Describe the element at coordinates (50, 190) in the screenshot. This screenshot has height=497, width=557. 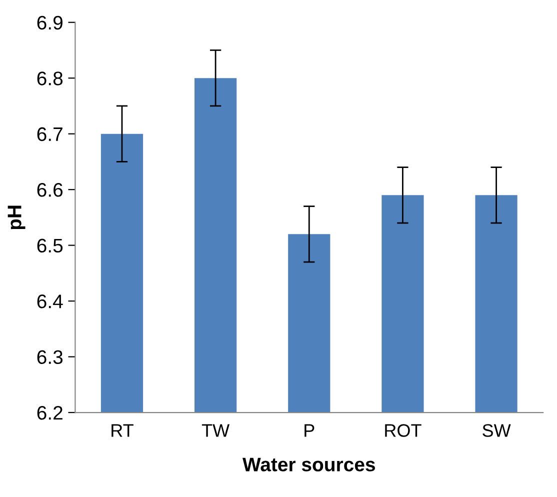
I see `y-tick-label: 6.6` at that location.